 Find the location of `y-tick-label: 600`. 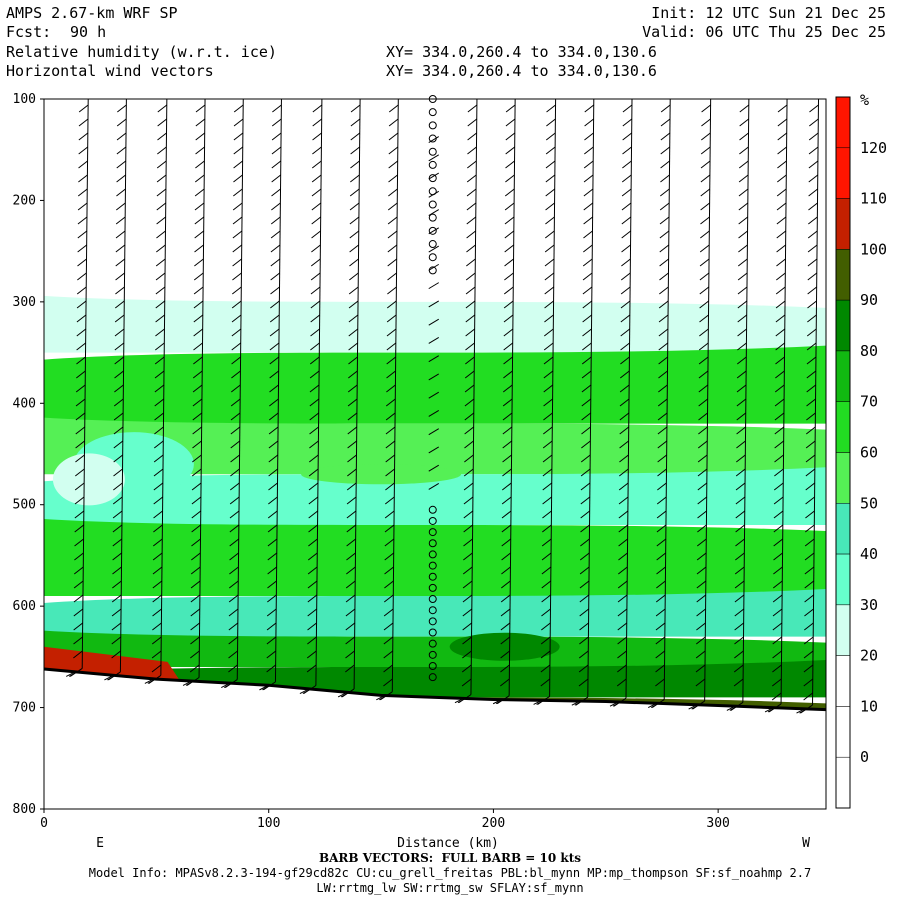

y-tick-label: 600 is located at coordinates (24, 606).